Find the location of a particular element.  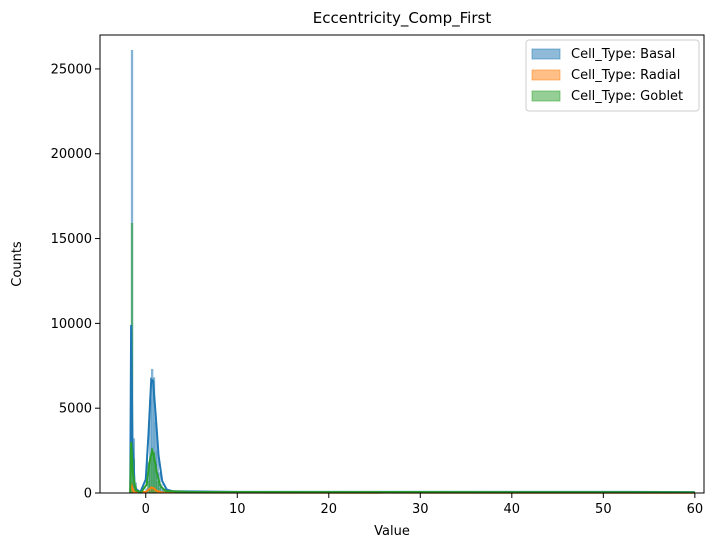

x-tick-label: 60 is located at coordinates (695, 509).